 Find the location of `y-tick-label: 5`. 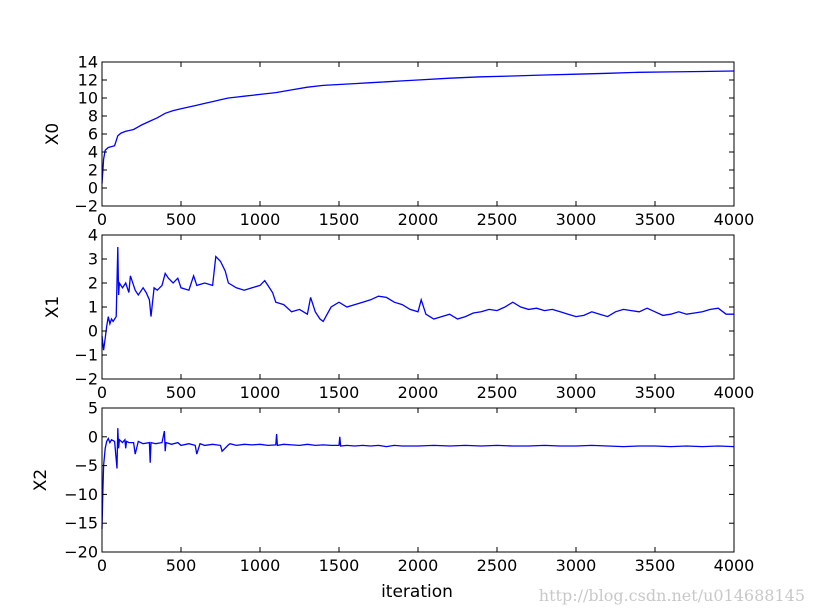

y-tick-label: 5 is located at coordinates (93, 408).